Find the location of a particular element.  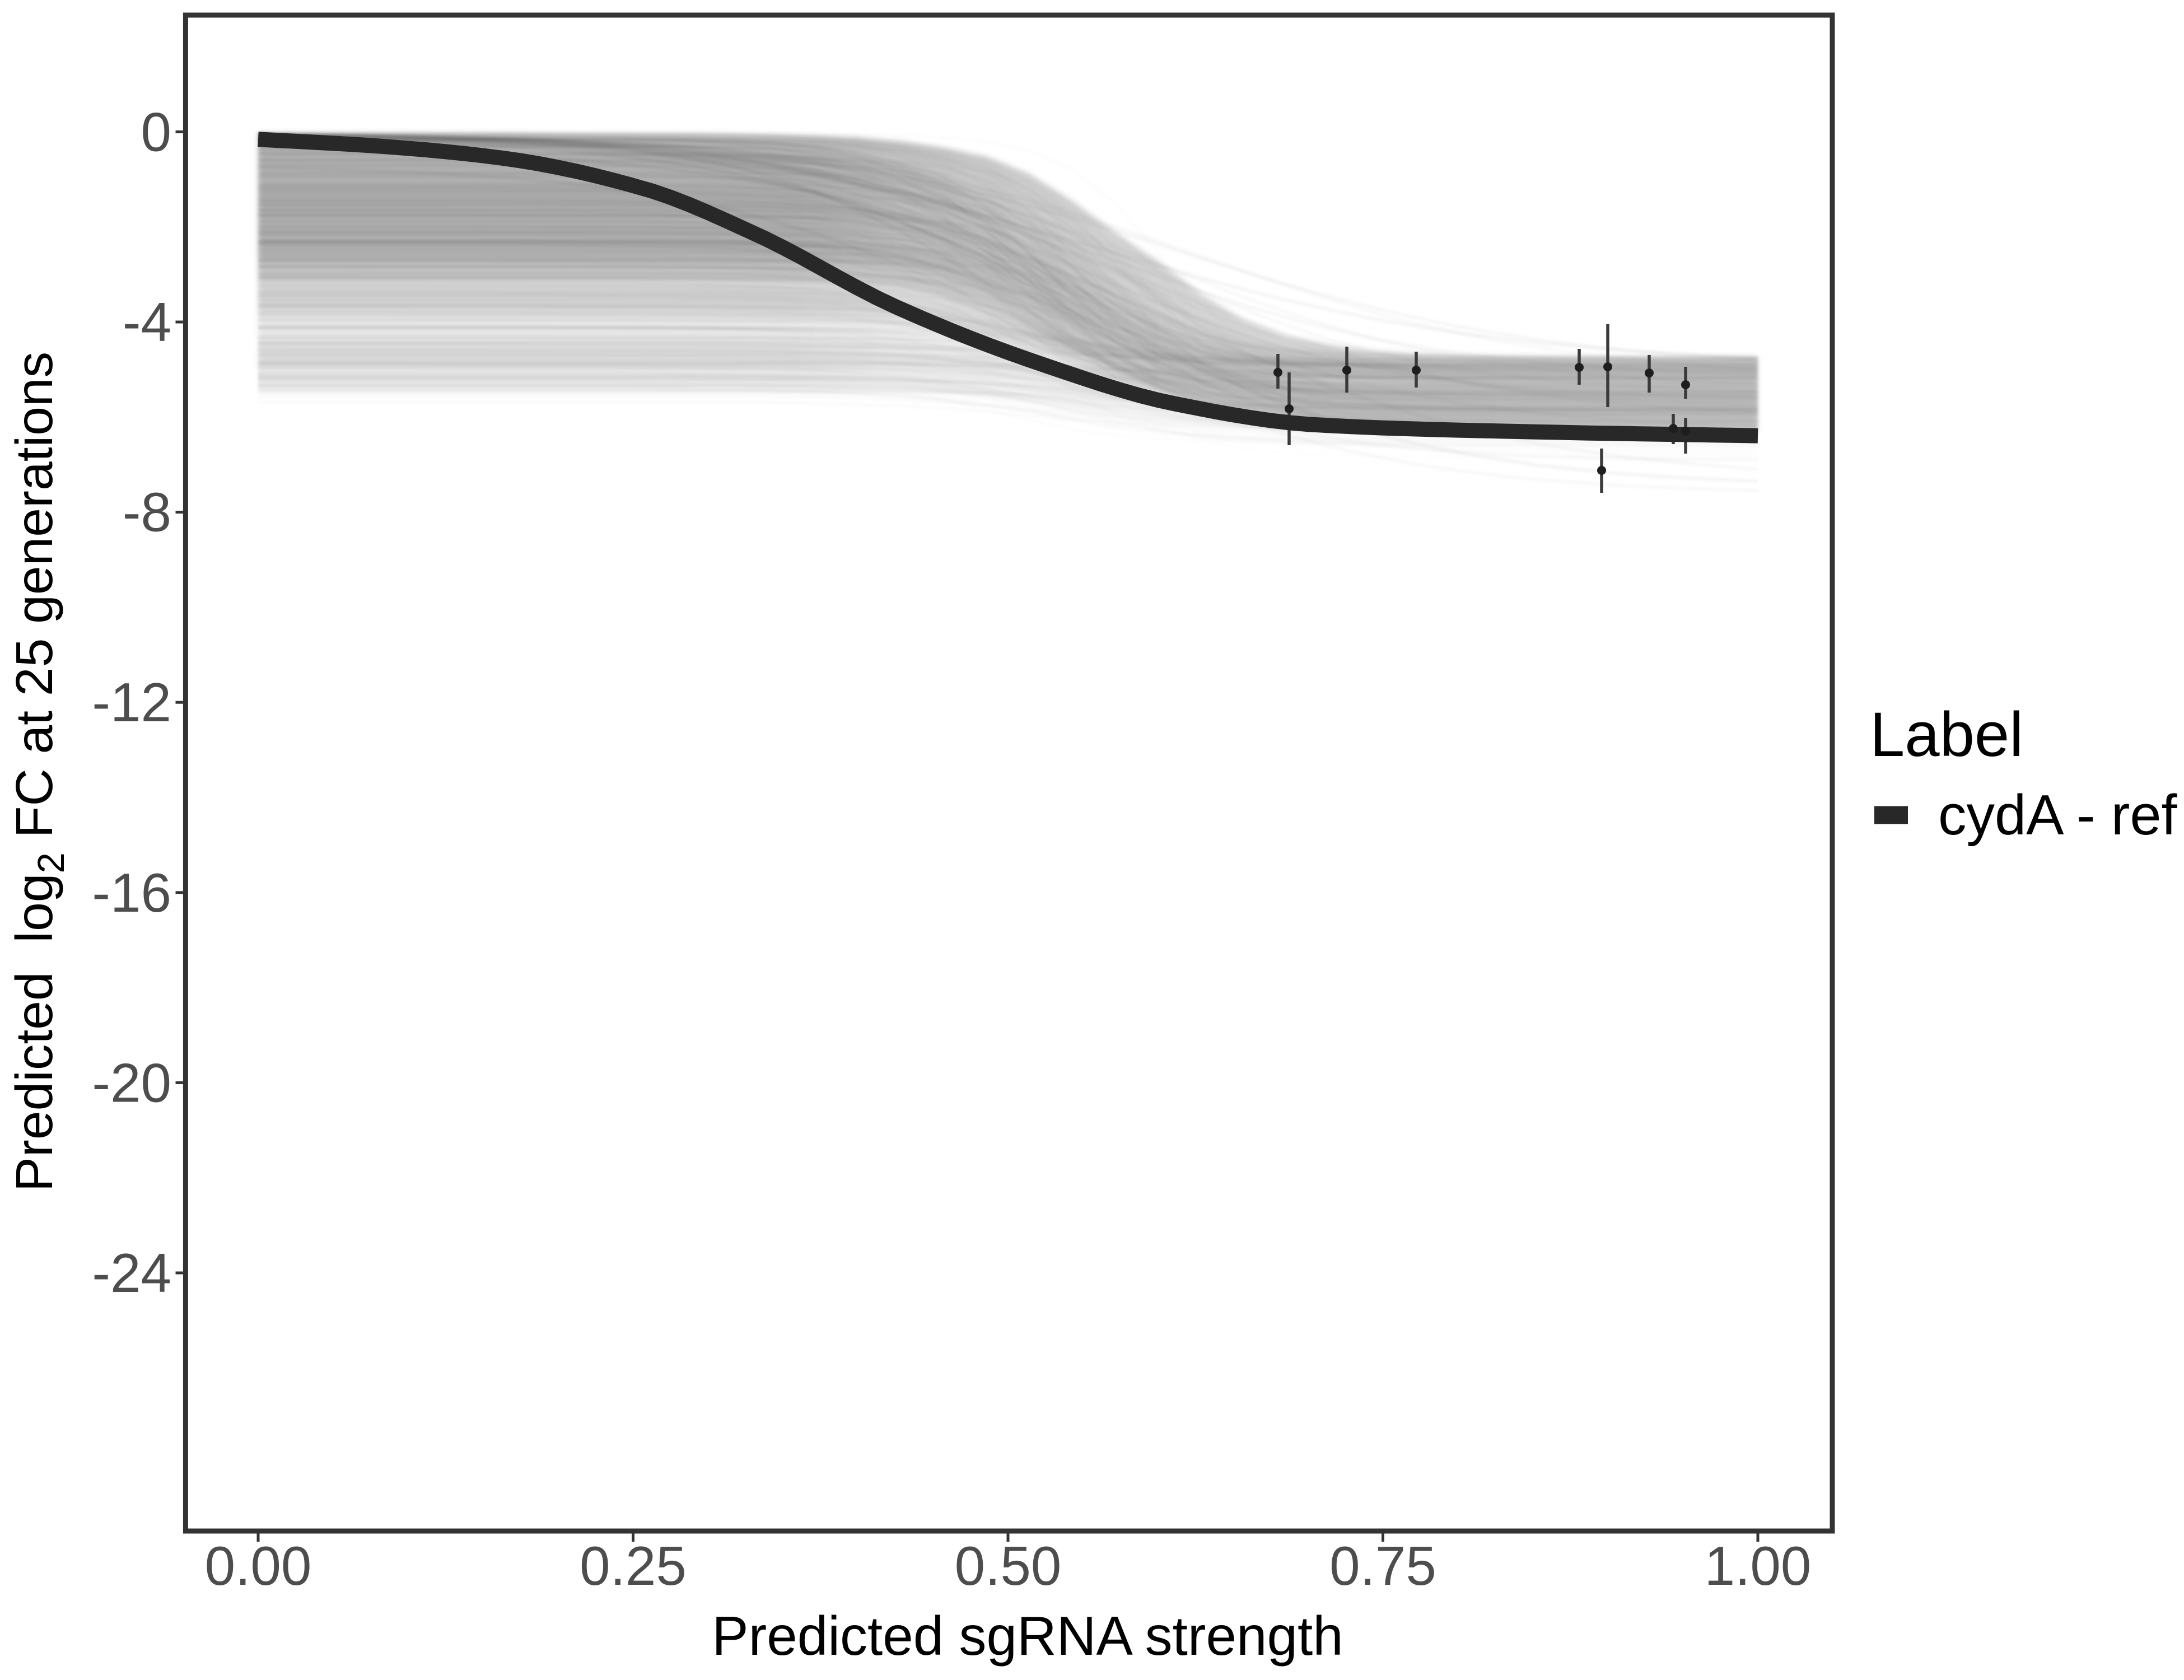

svg-text: Predicted sgRNA strength is located at coordinates (1028, 1636).